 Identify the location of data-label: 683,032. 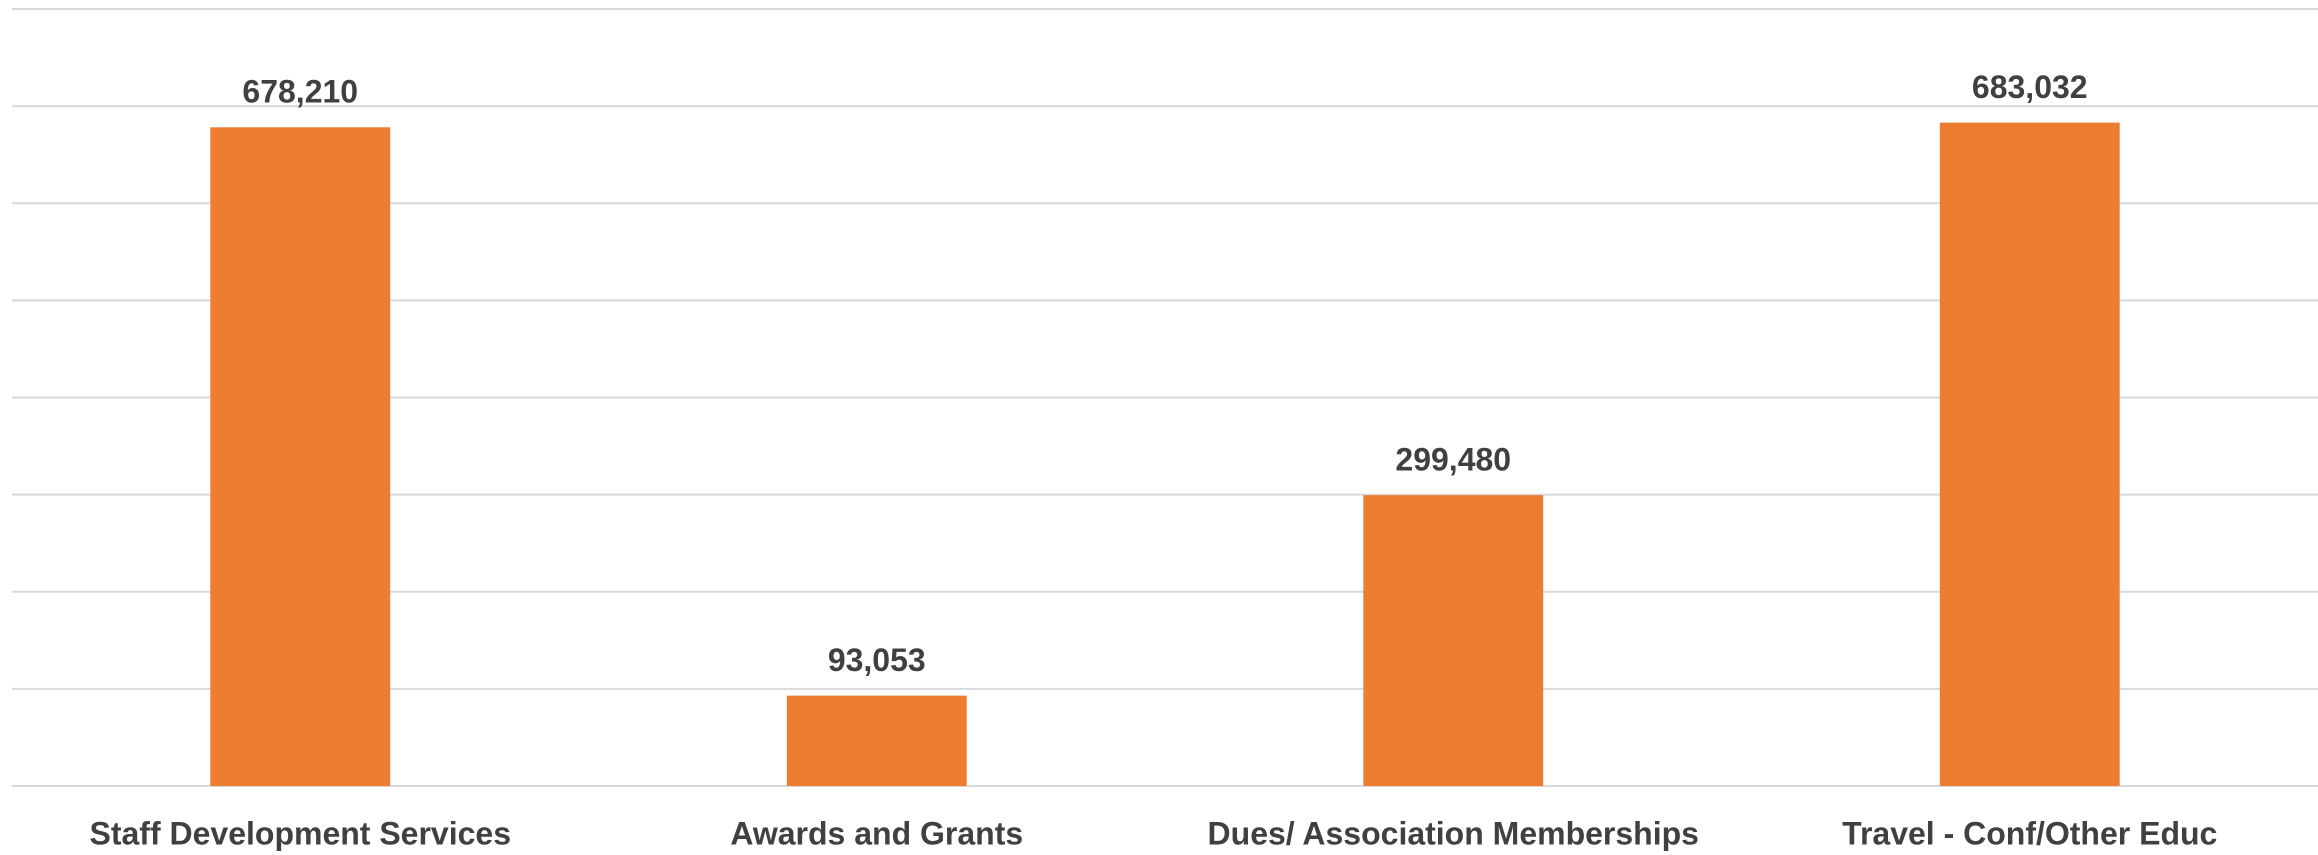
(2030, 87).